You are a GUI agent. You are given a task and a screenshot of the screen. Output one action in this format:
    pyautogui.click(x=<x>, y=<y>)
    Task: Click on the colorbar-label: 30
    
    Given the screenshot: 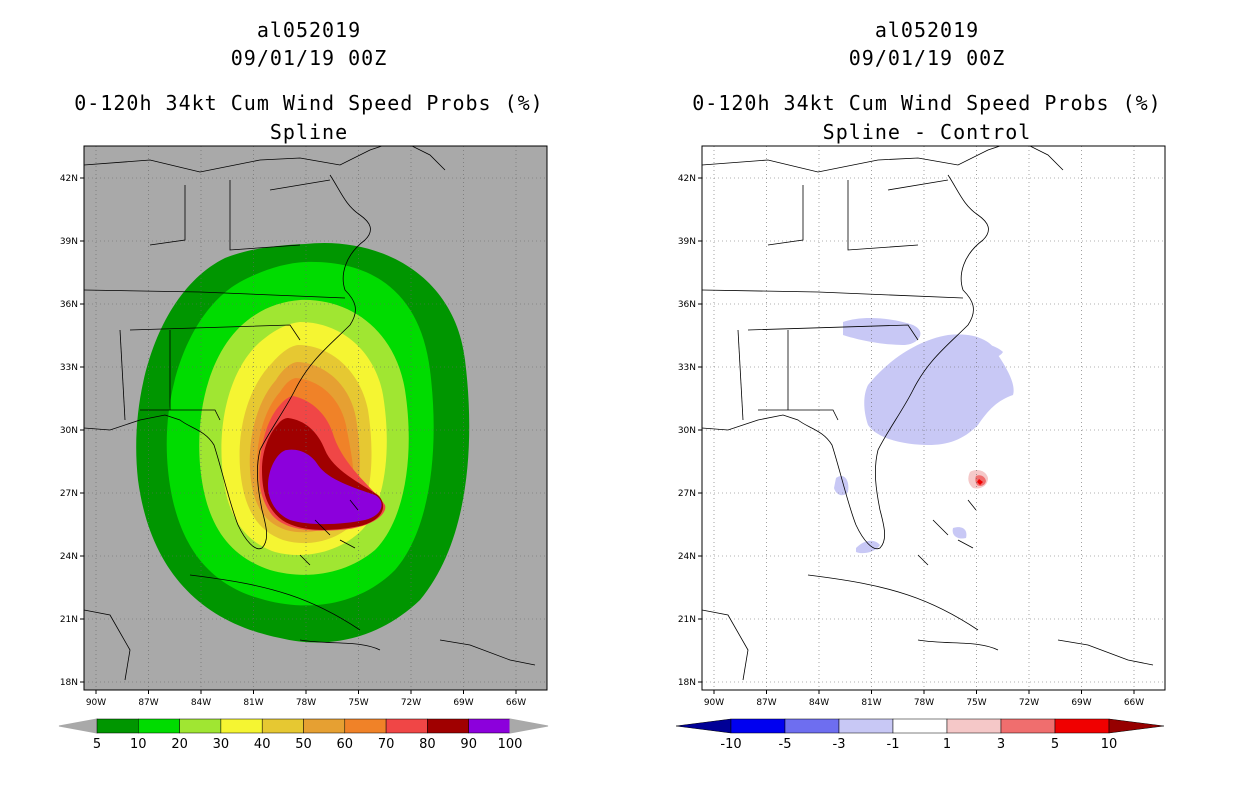 What is the action you would take?
    pyautogui.click(x=221, y=744)
    